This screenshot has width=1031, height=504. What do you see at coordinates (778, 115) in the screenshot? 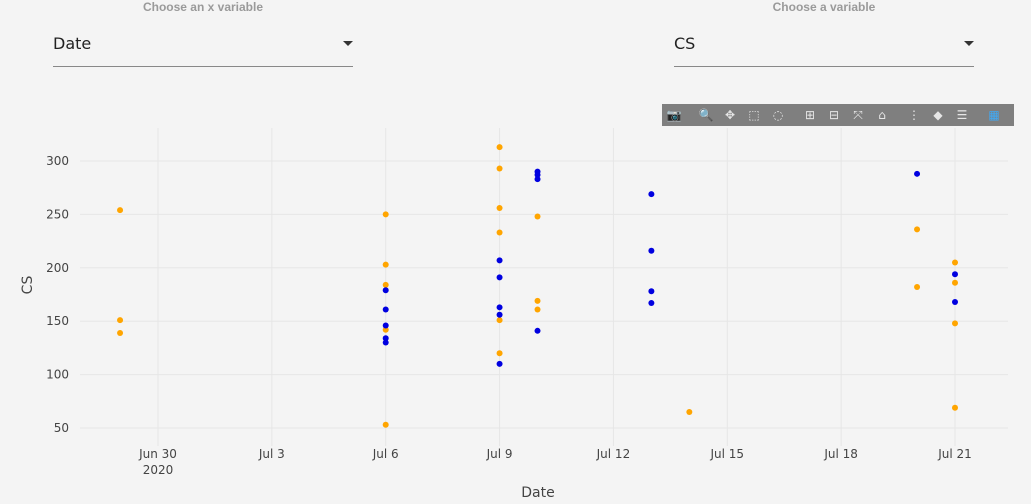
I see `lasso-icon: ◌` at bounding box center [778, 115].